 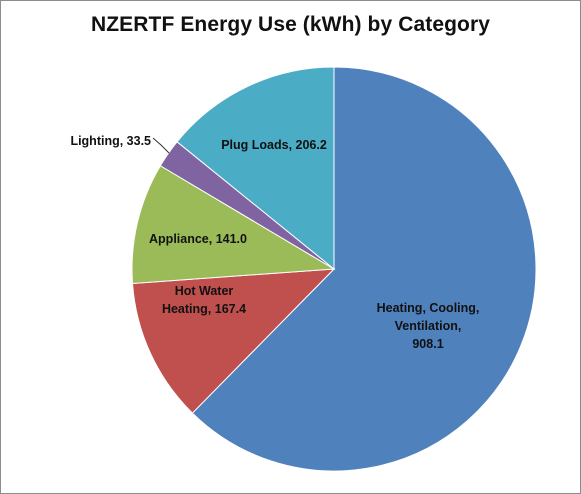 I want to click on pie-slice-appliance, so click(x=233, y=225).